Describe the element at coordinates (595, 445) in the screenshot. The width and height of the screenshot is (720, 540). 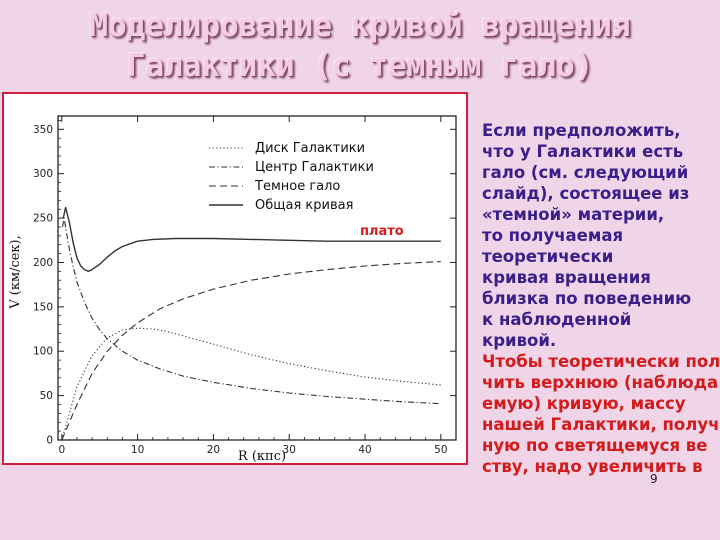
I see `text-line: ную по светящемуся ве` at that location.